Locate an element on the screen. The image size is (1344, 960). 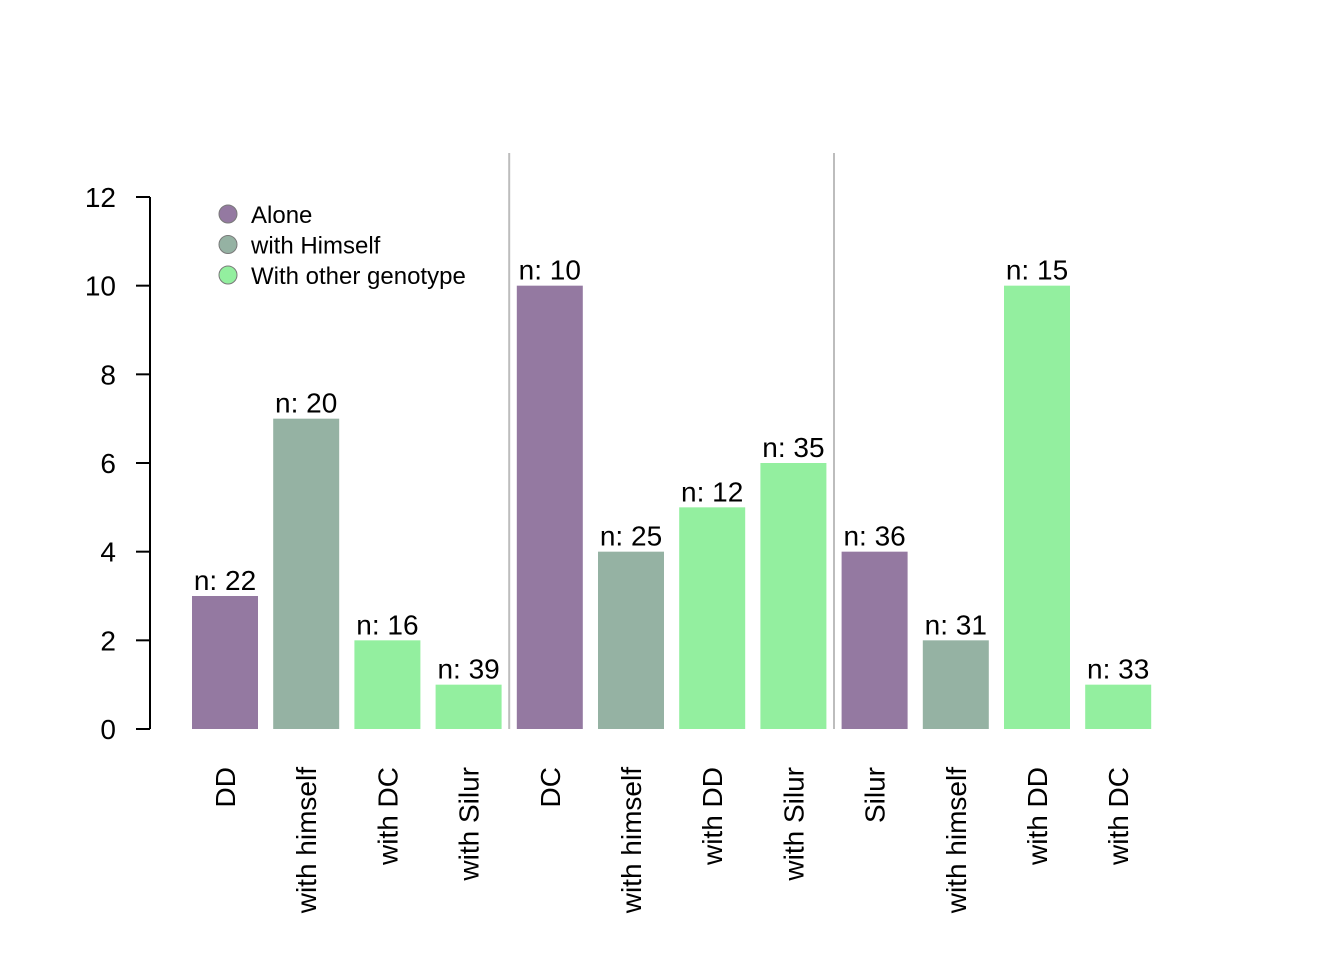
data-label: n: 15 is located at coordinates (1037, 270).